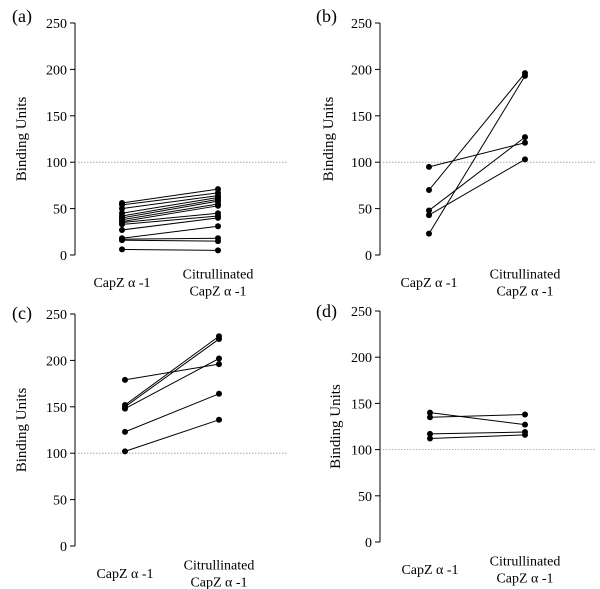 The image size is (600, 589). What do you see at coordinates (22, 16) in the screenshot?
I see `panel-label: (a)` at bounding box center [22, 16].